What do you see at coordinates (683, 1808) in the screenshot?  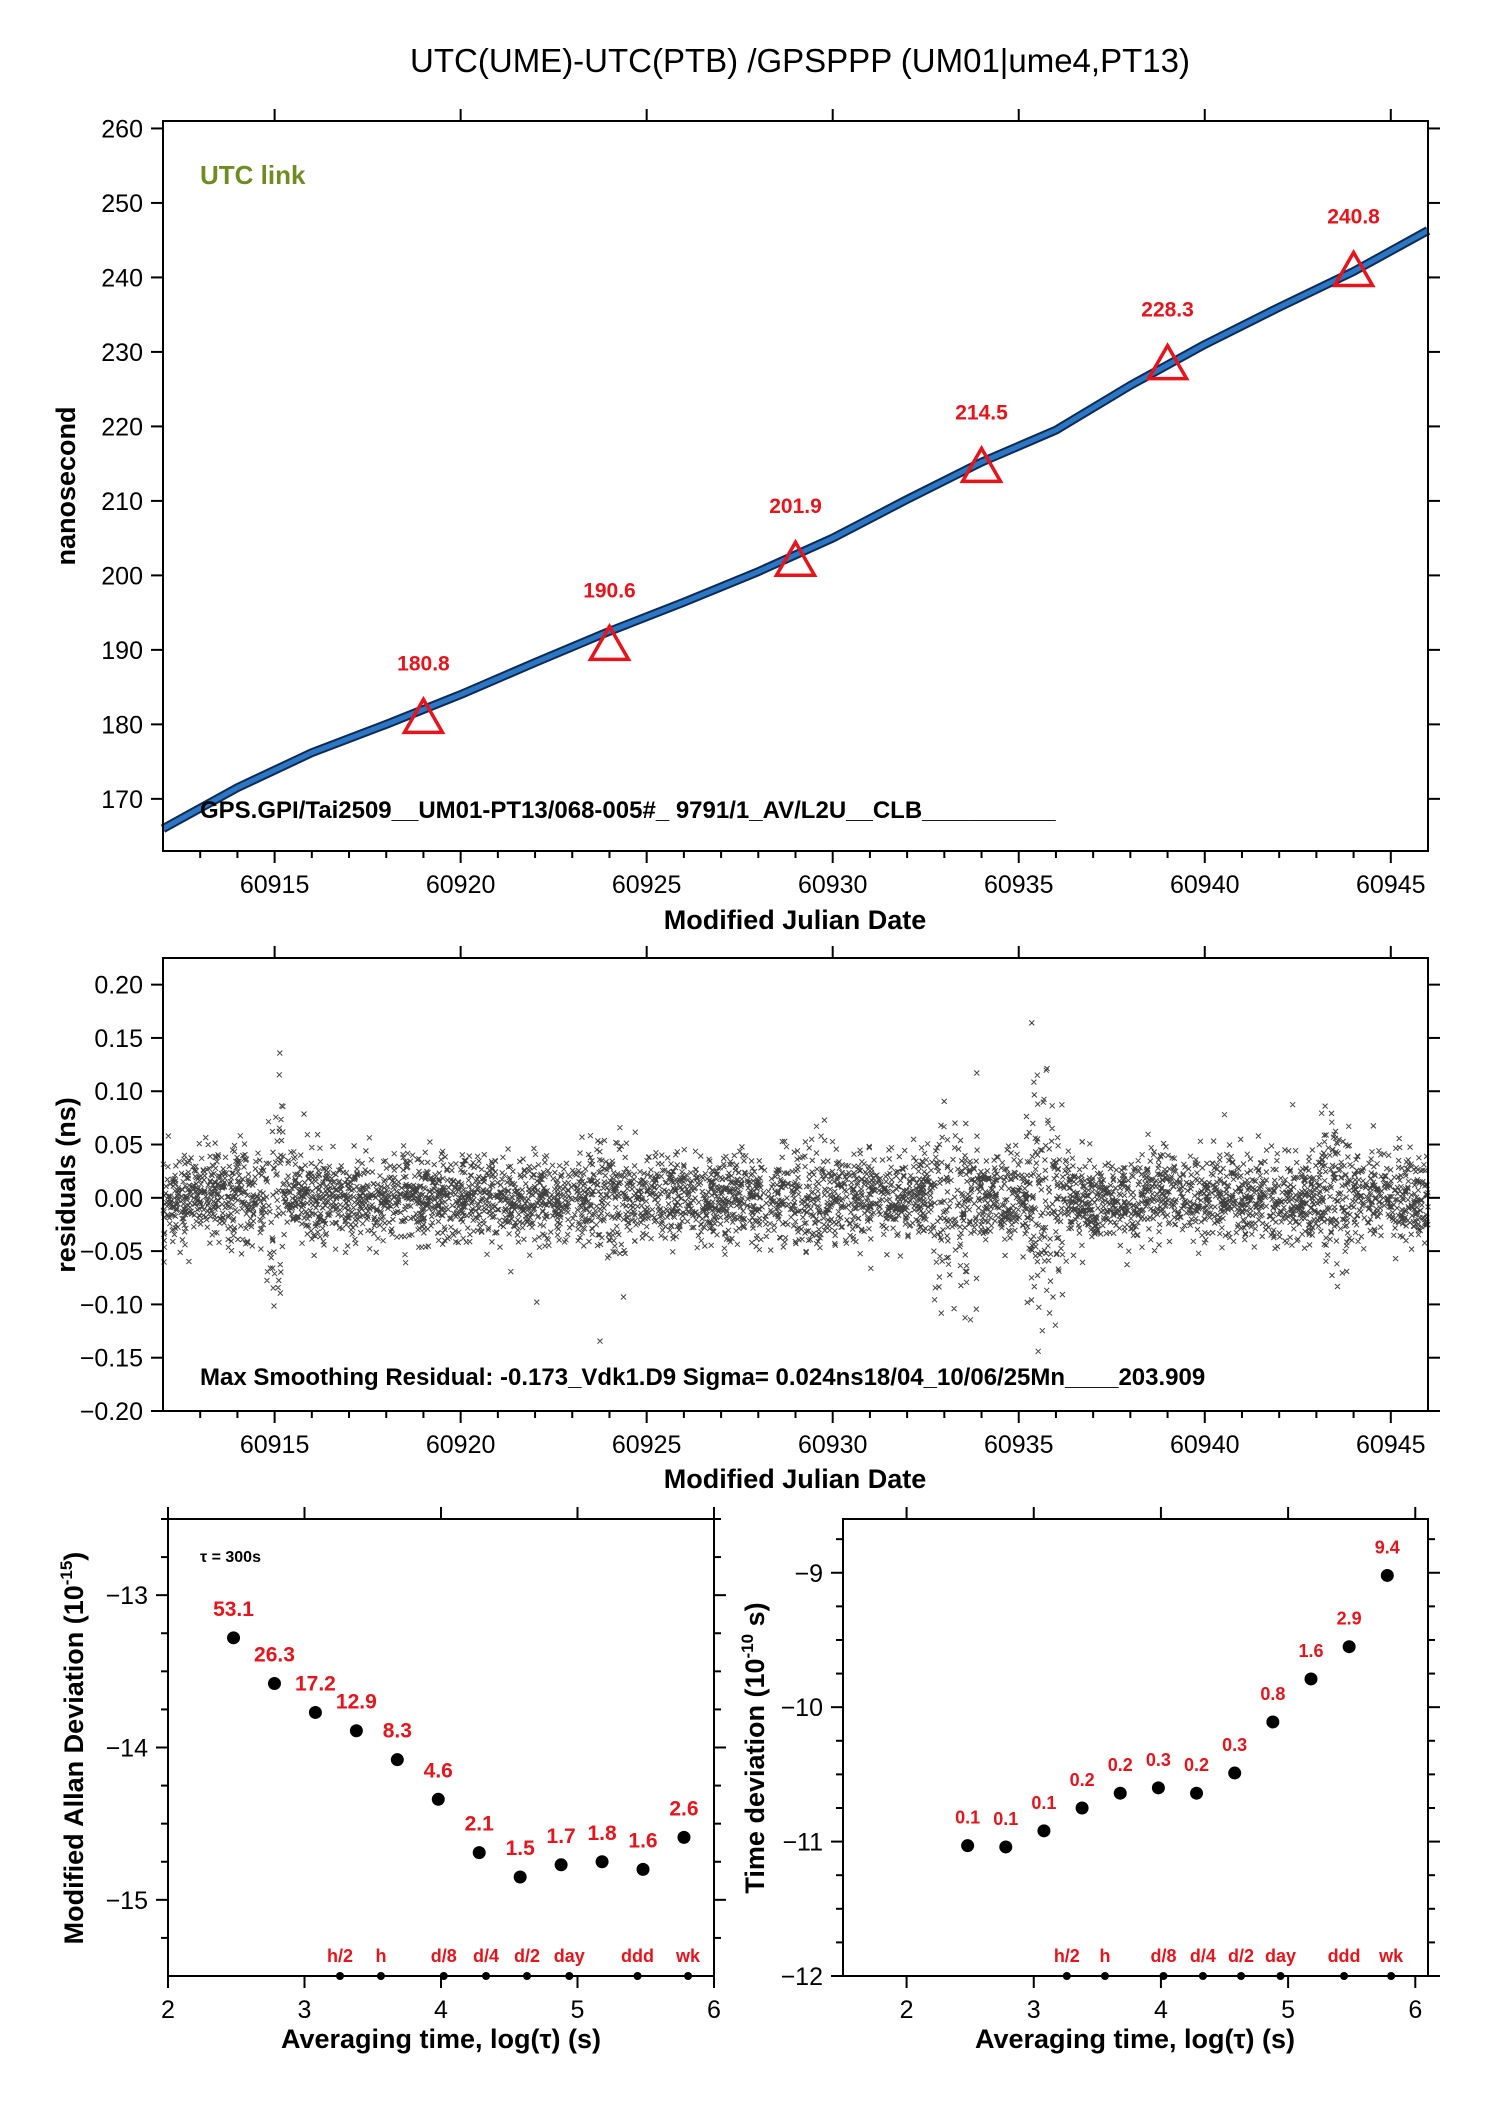 I see `mdev-point-label: 2.6` at bounding box center [683, 1808].